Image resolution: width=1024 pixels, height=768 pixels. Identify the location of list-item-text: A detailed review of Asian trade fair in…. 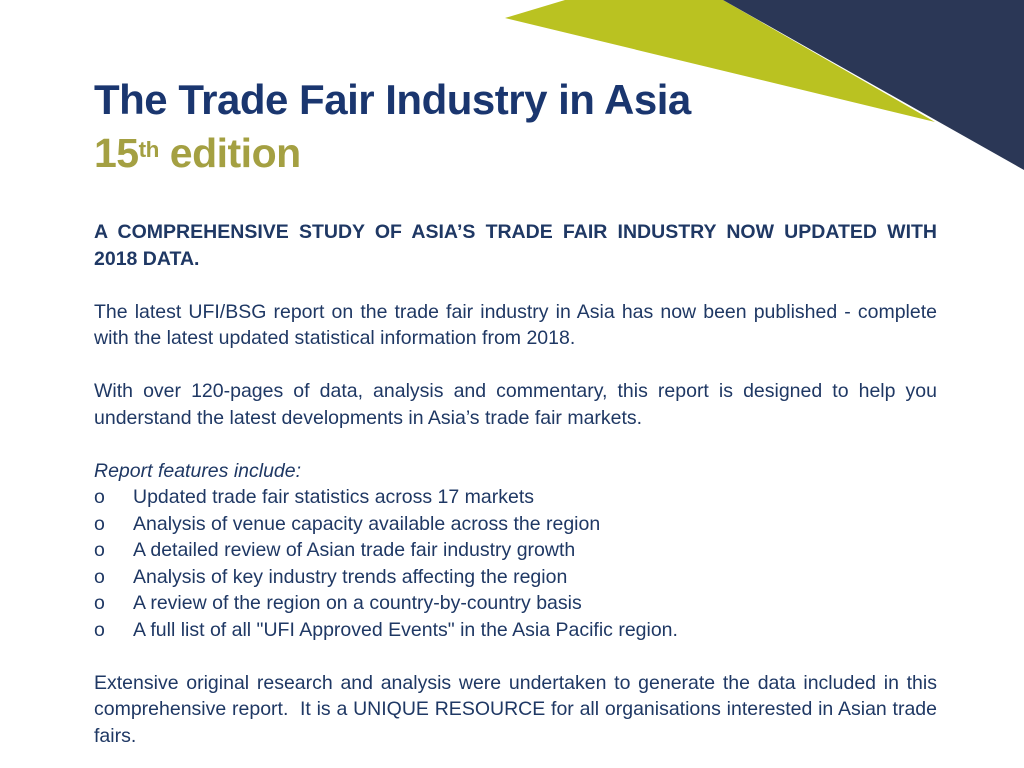
(354, 550).